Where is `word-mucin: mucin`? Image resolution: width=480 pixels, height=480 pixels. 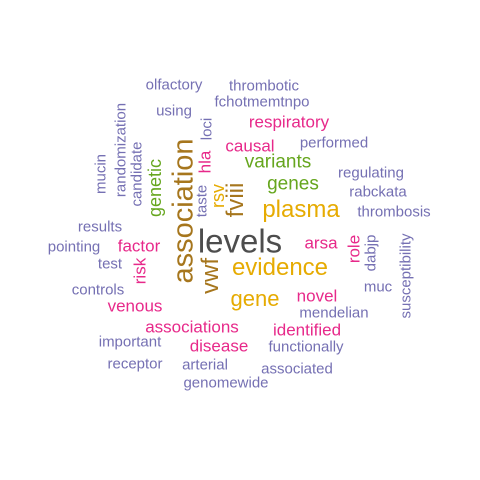 word-mucin: mucin is located at coordinates (101, 174).